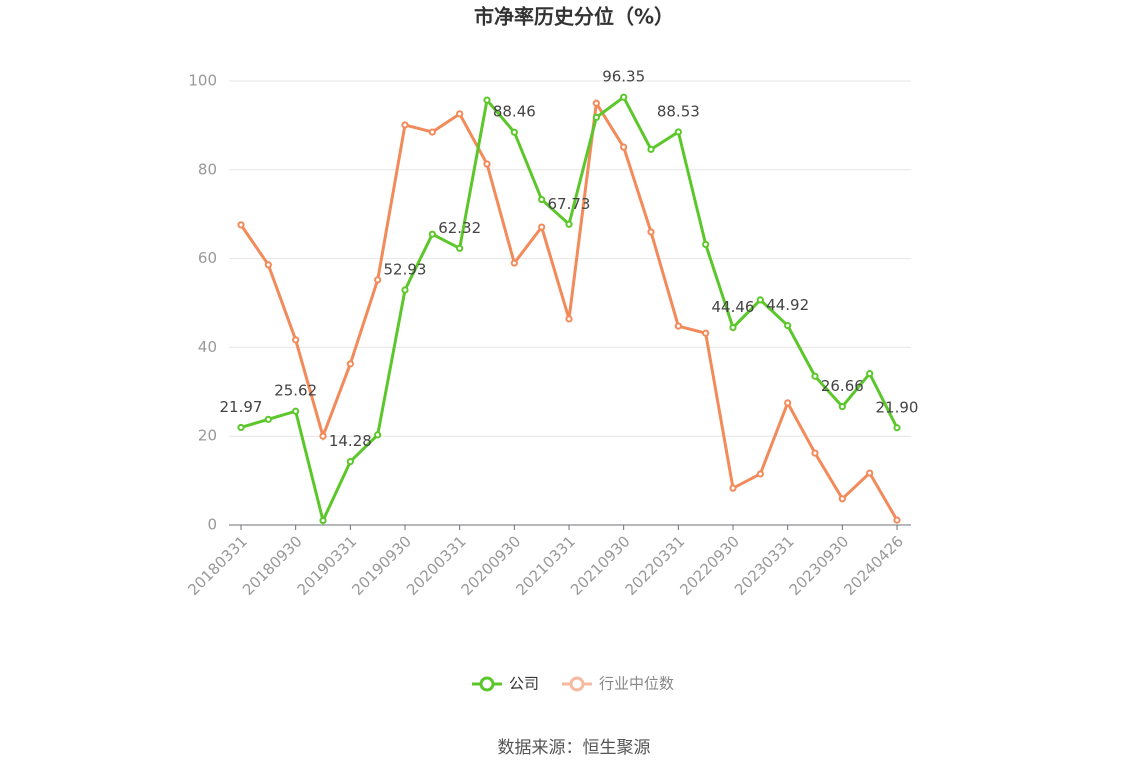  What do you see at coordinates (574, 748) in the screenshot?
I see `source: 数据来源：恒生聚源` at bounding box center [574, 748].